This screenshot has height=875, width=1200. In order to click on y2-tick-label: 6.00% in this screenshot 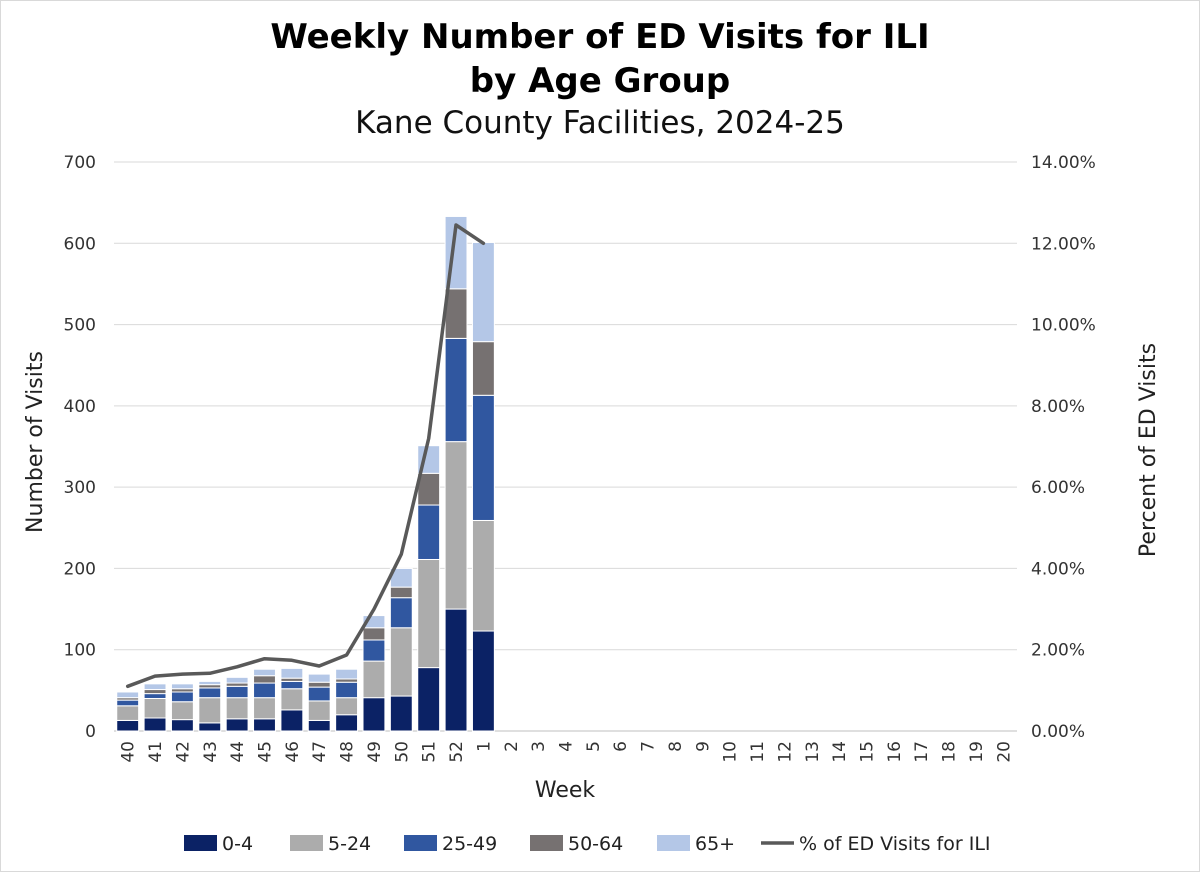, I will do `click(1058, 488)`.